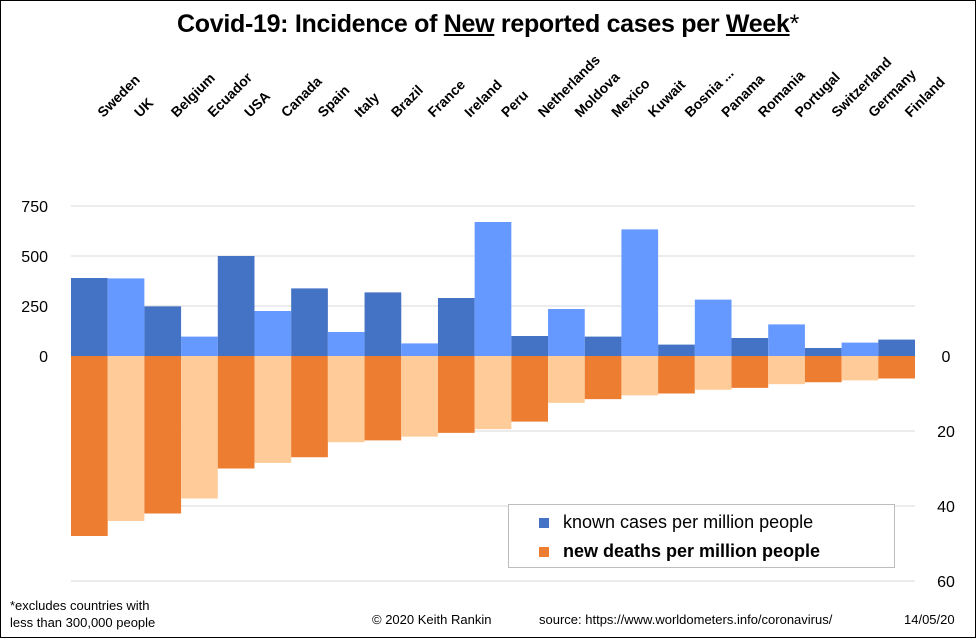 Image resolution: width=976 pixels, height=638 pixels. I want to click on legend-label-cases: known cases per million people, so click(688, 522).